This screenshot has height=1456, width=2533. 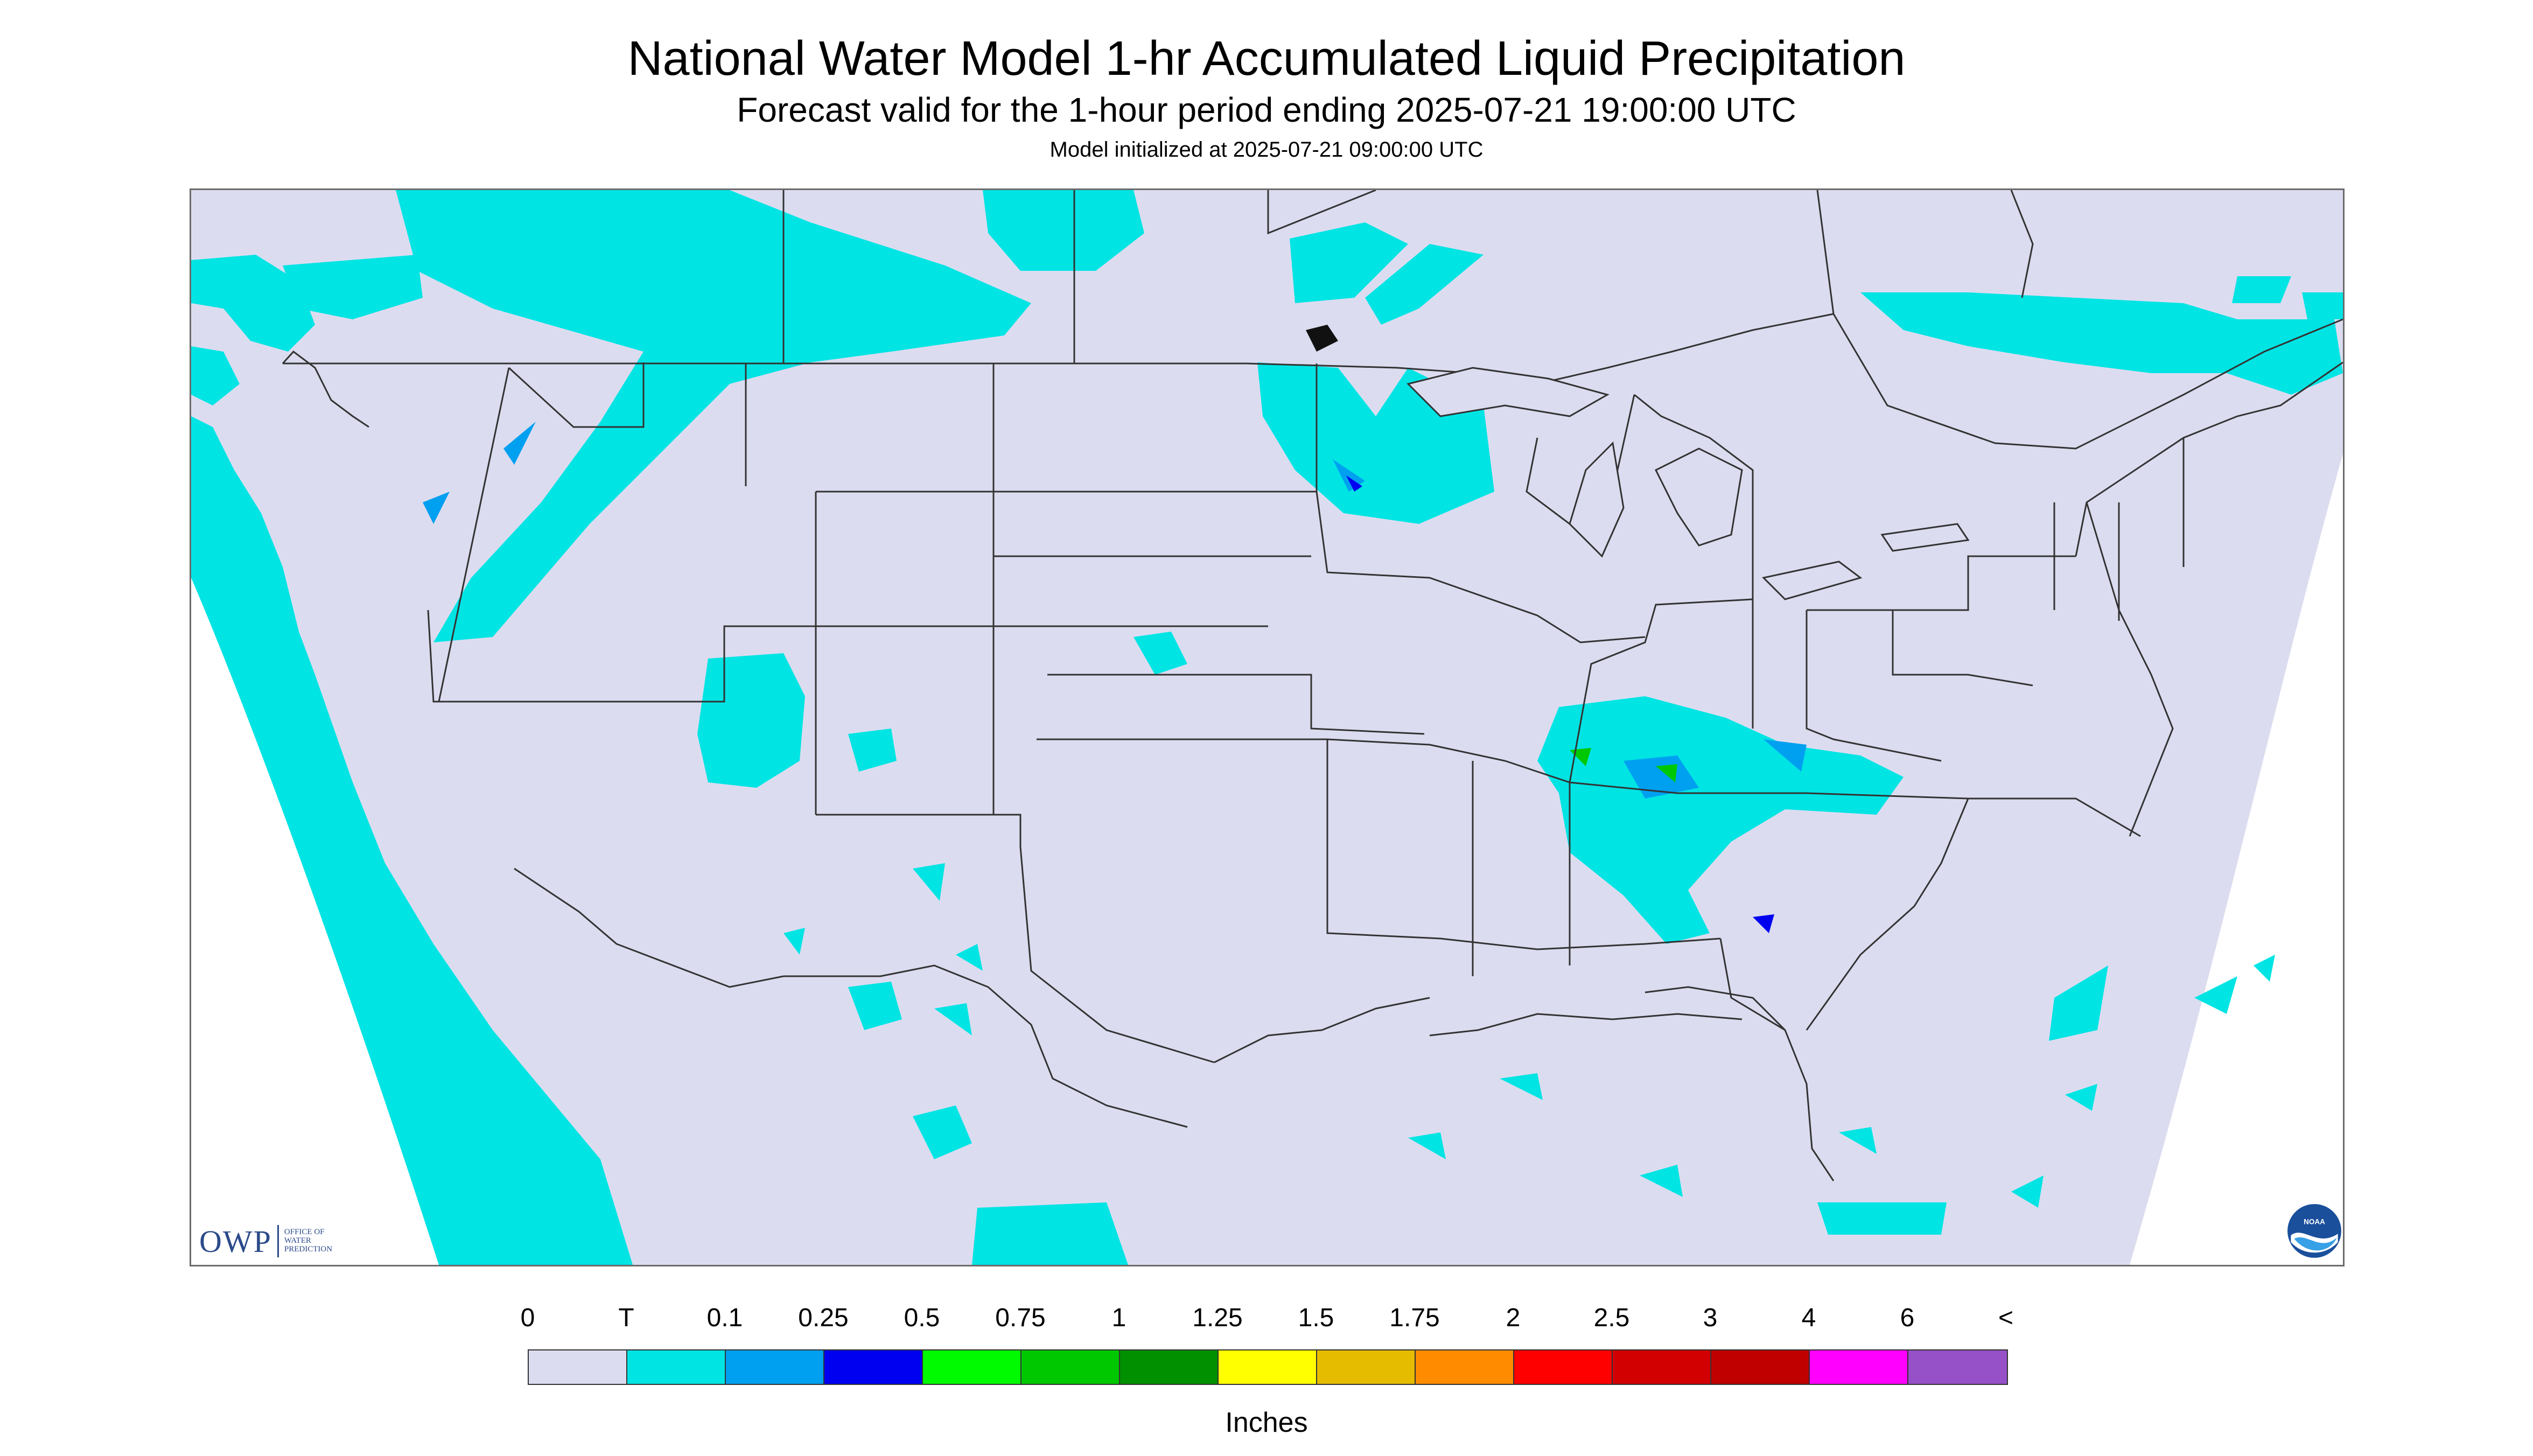 What do you see at coordinates (278, 1241) in the screenshot?
I see `owp-logo-separator` at bounding box center [278, 1241].